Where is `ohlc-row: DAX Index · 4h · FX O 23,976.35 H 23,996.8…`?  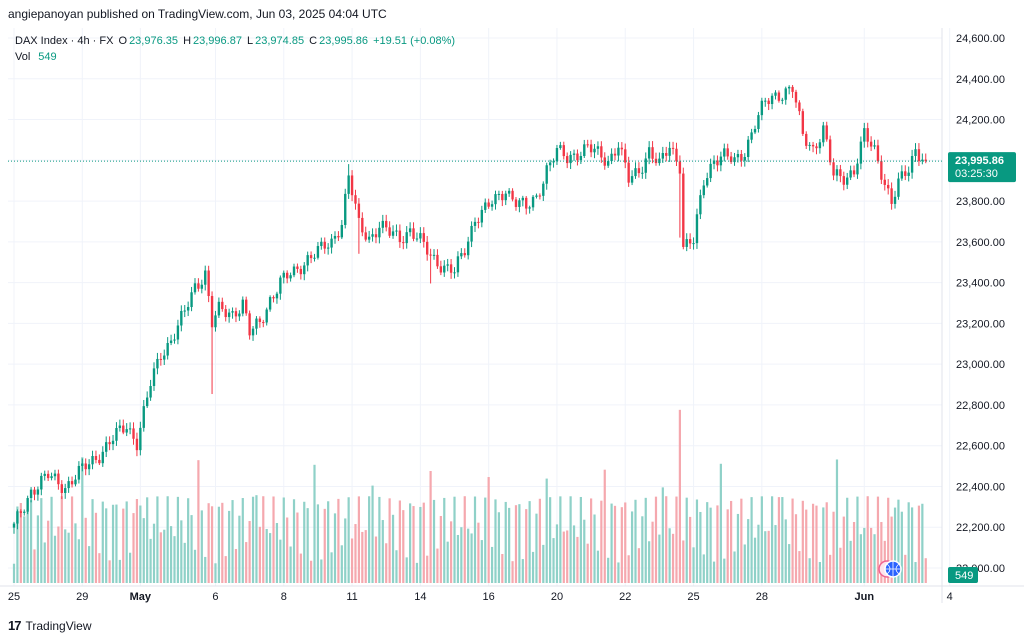 ohlc-row: DAX Index · 4h · FX O 23,976.35 H 23,996.8… is located at coordinates (236, 41).